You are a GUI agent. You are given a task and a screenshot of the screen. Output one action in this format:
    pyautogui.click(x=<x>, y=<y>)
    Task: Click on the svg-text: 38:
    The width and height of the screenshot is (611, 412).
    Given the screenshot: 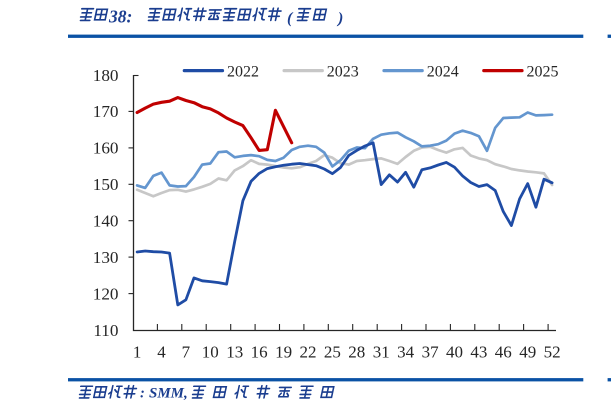 What is the action you would take?
    pyautogui.click(x=120, y=17)
    